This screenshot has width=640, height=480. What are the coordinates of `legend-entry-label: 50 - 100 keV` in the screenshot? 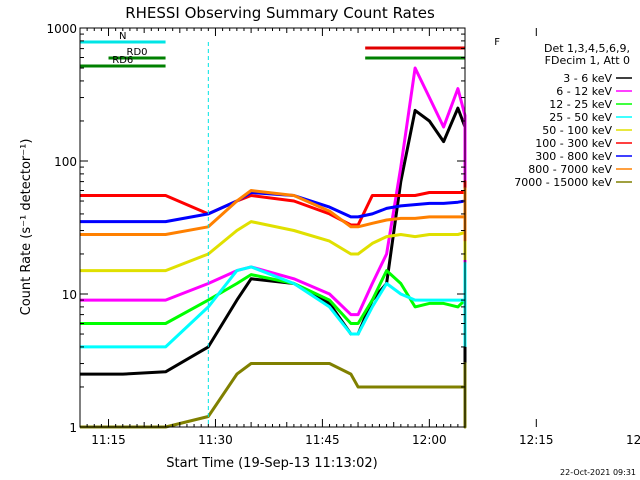 It's located at (577, 130).